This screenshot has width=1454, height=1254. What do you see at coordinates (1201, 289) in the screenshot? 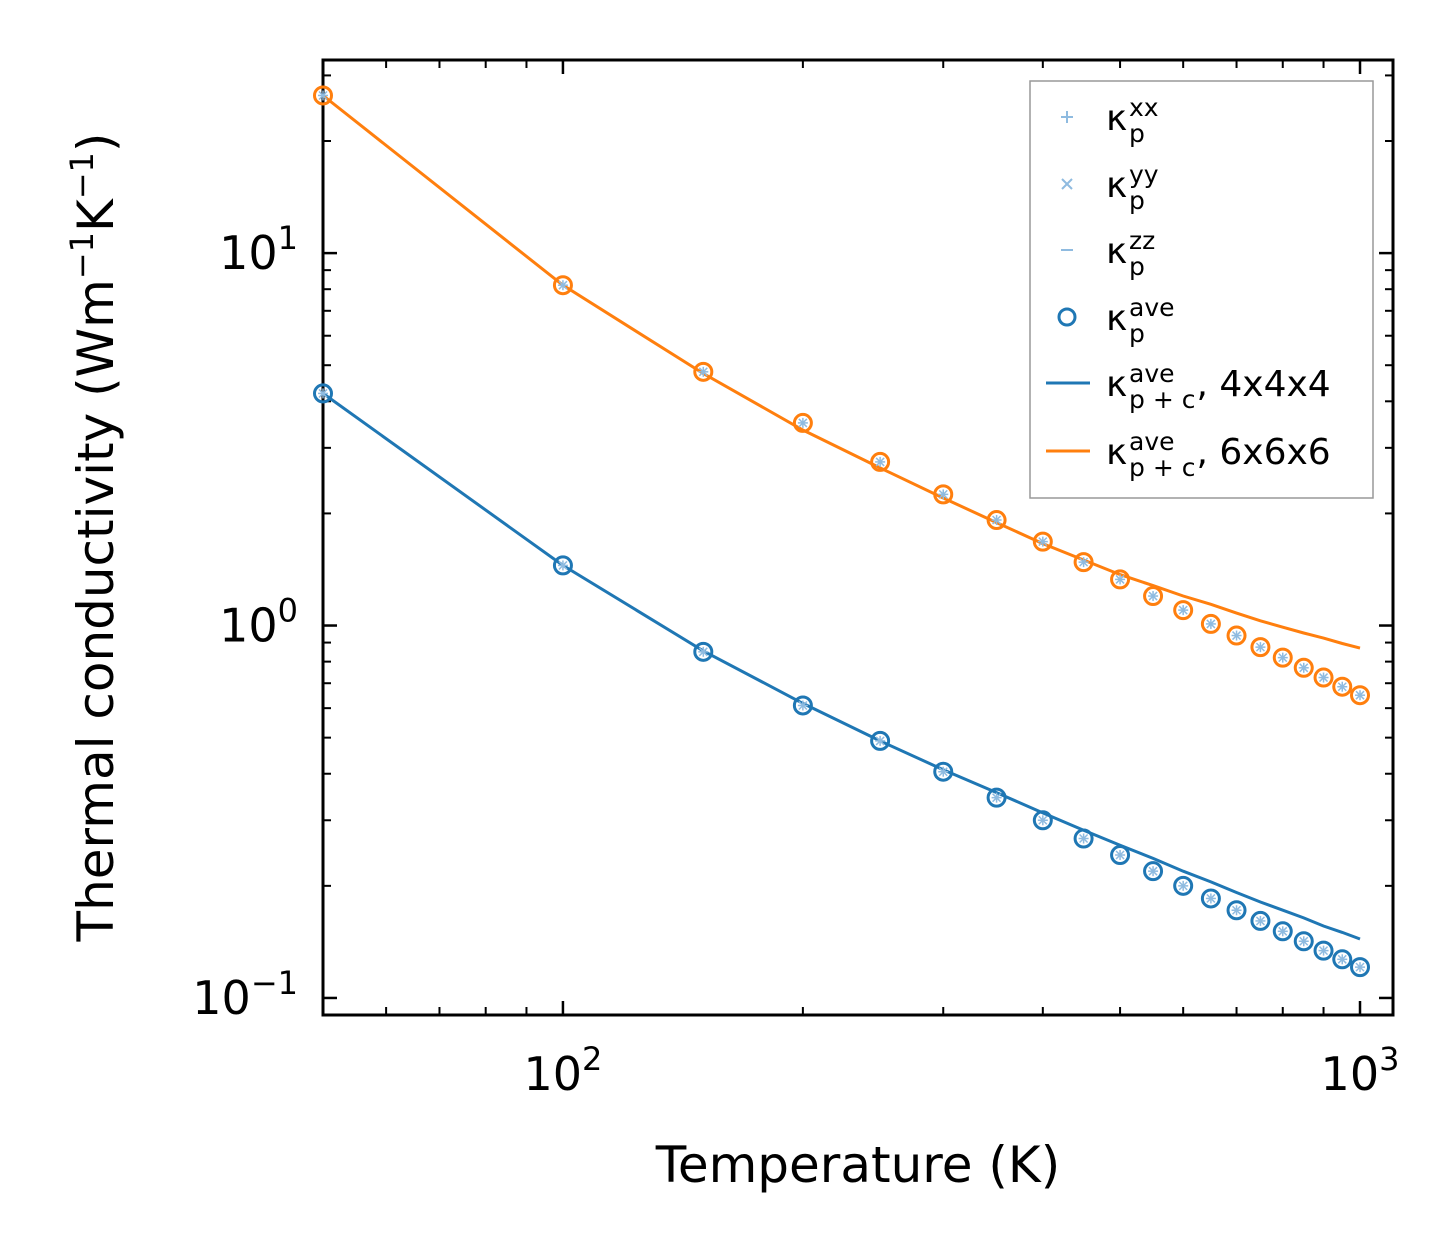
I see `legend-box` at bounding box center [1201, 289].